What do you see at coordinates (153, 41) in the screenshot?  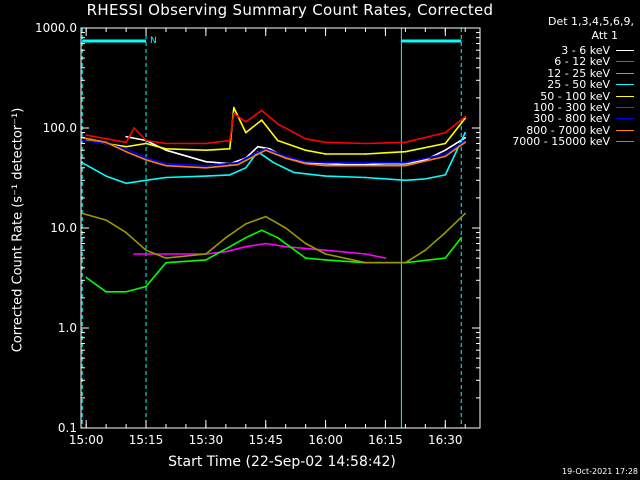 I see `night-flag-label: N` at bounding box center [153, 41].